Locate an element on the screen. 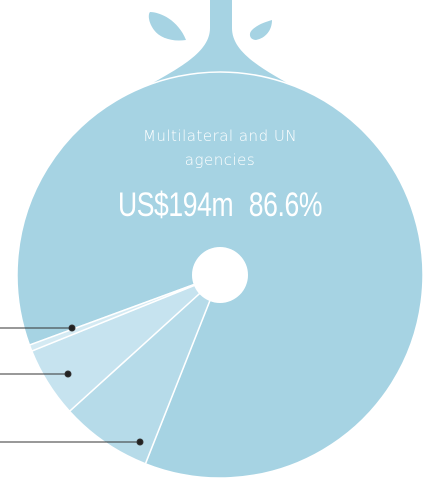 The image size is (425, 482). donut-hole is located at coordinates (220, 275).